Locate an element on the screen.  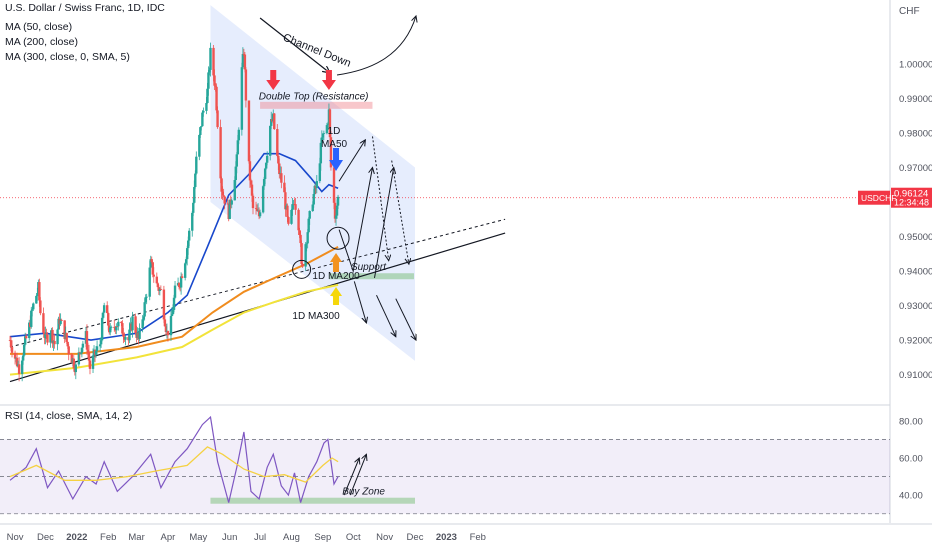
projection-up-arrow is located at coordinates (384, 223).